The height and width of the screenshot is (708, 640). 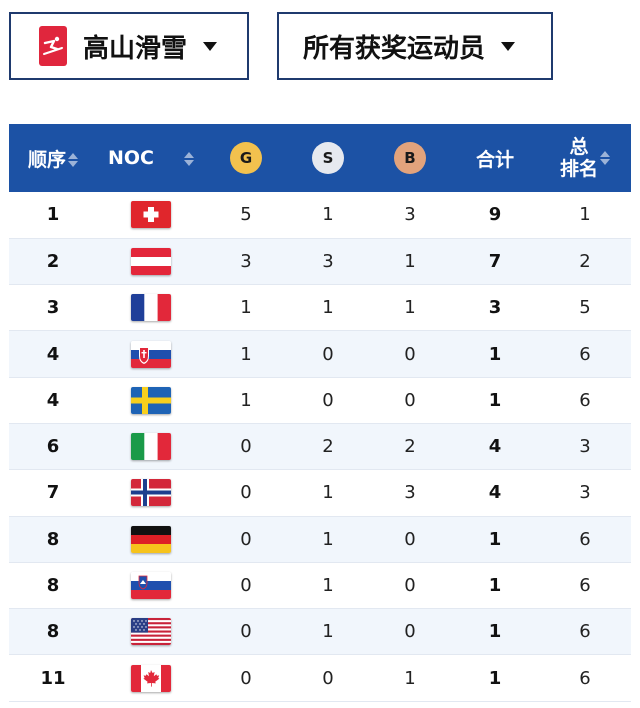 I want to click on table-row: 2 3 3 1 7 2, so click(x=320, y=261).